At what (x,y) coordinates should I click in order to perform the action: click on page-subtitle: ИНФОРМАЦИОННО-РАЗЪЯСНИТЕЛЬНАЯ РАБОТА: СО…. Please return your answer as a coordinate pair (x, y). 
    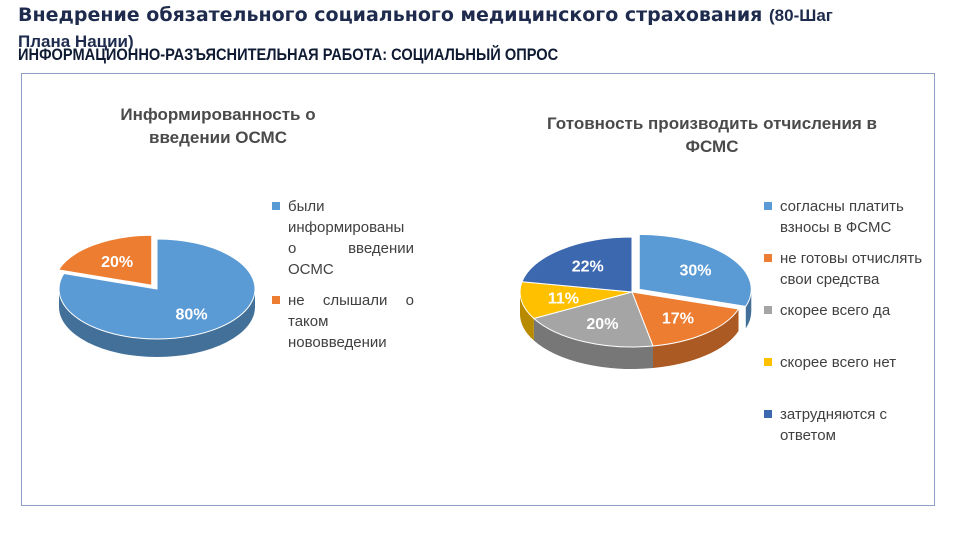
    Looking at the image, I should click on (288, 54).